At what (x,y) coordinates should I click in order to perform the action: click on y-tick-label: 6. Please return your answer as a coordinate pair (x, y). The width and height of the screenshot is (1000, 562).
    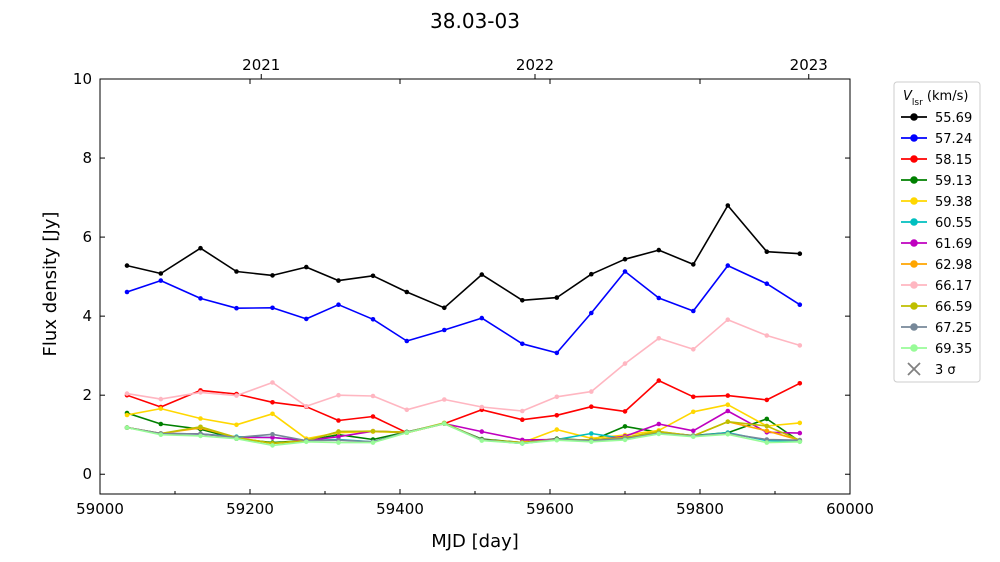
    Looking at the image, I should click on (87, 237).